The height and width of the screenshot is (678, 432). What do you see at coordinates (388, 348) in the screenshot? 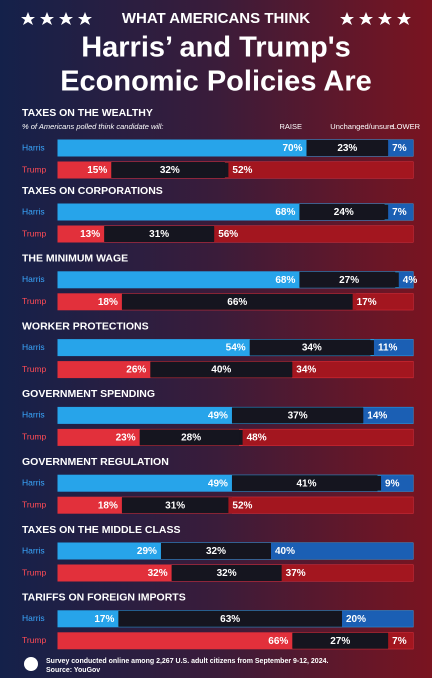
I see `value-label: 11%` at bounding box center [388, 348].